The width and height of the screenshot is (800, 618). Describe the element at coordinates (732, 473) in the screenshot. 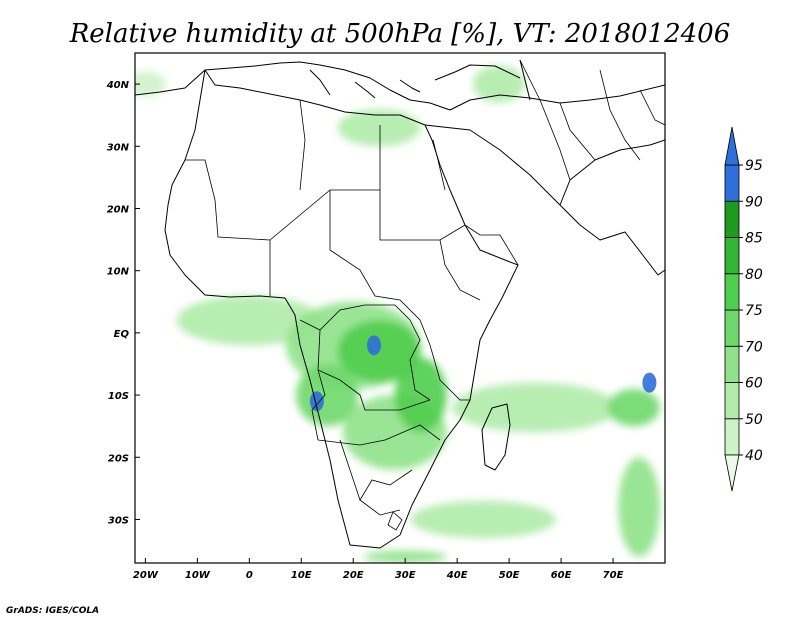

I see `colorbar-low-arrow` at that location.